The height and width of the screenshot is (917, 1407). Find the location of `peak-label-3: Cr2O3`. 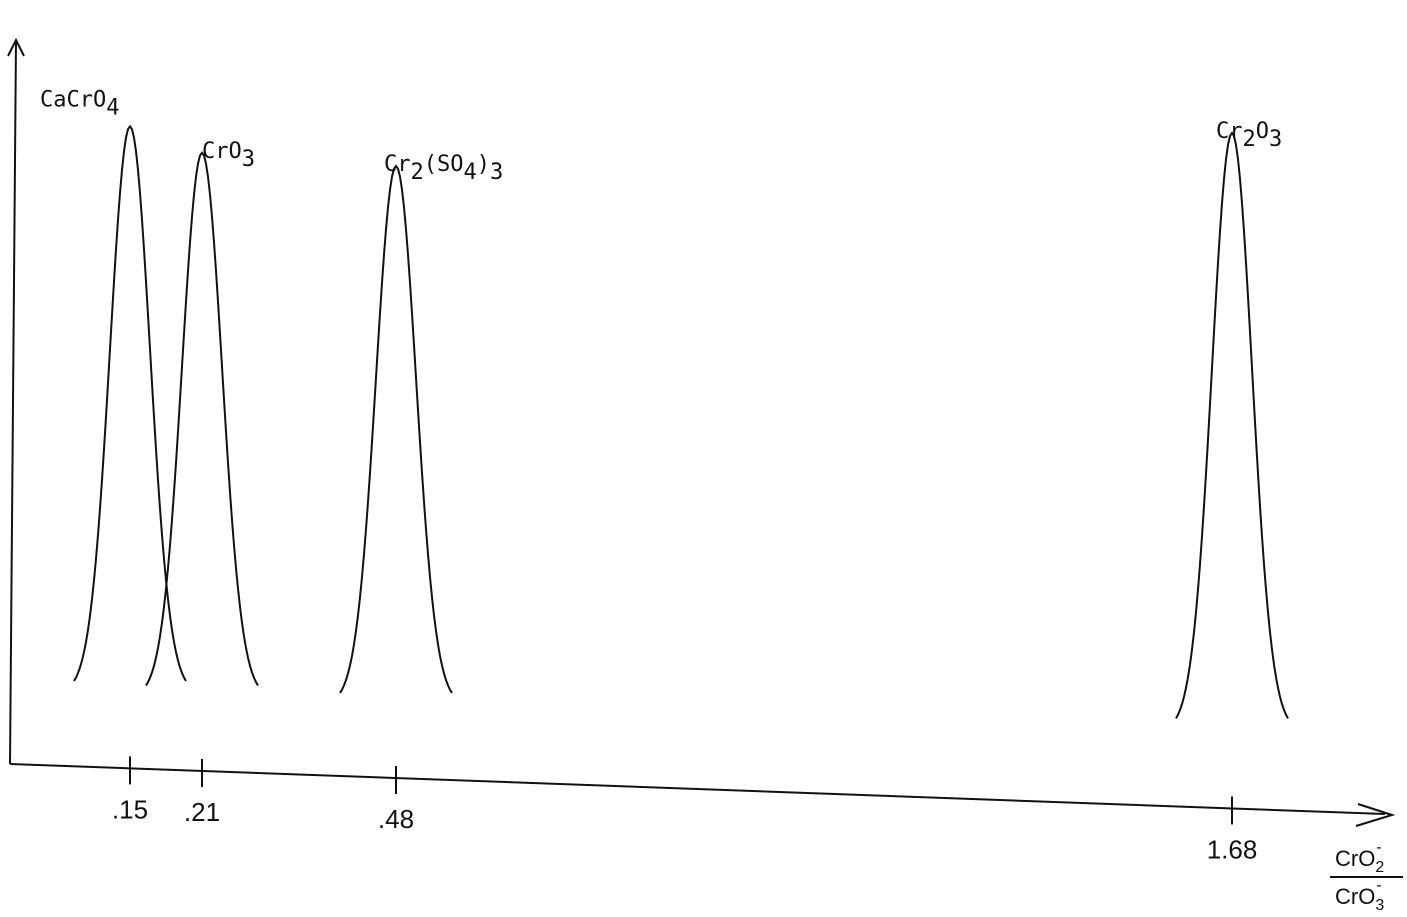

peak-label-3: Cr2O3 is located at coordinates (1249, 135).